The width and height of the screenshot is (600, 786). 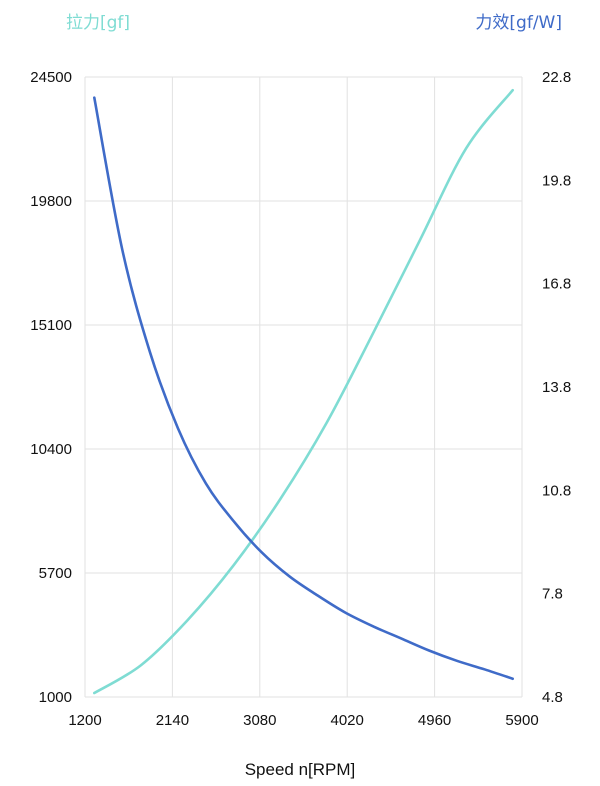 I want to click on y-left-tick-label: 10400, so click(x=51, y=449).